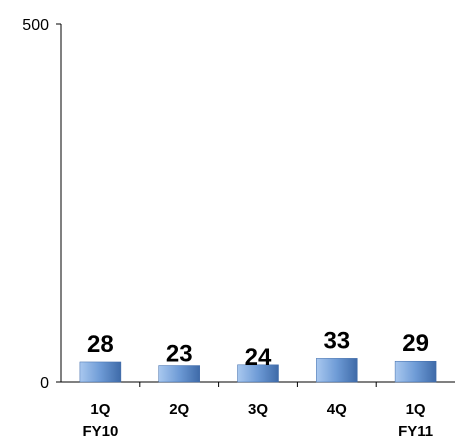 This screenshot has height=446, width=455. Describe the element at coordinates (179, 409) in the screenshot. I see `x-tick-label: 2Q` at that location.